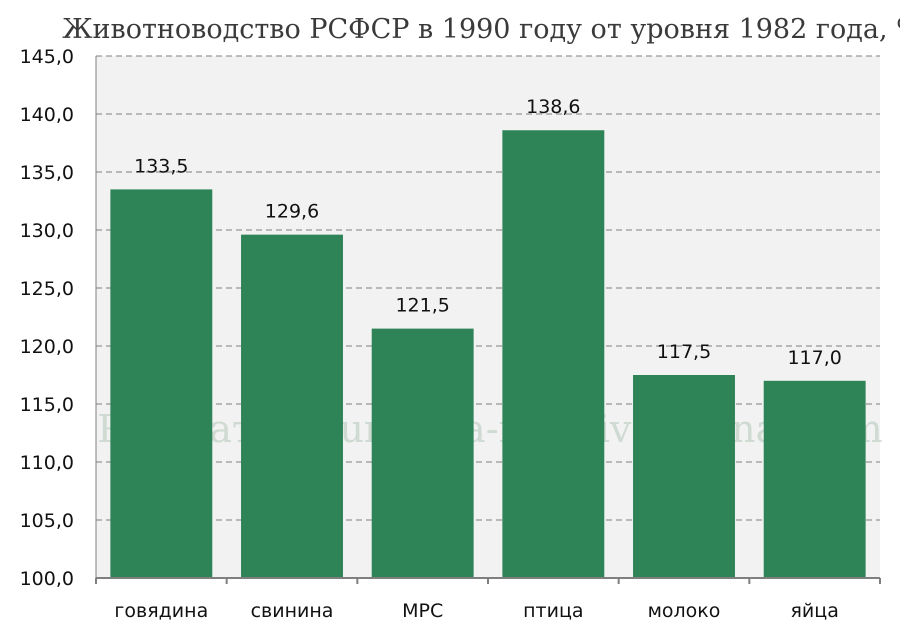 The width and height of the screenshot is (900, 643). Describe the element at coordinates (47, 289) in the screenshot. I see `y-tick-label: 125,0` at that location.